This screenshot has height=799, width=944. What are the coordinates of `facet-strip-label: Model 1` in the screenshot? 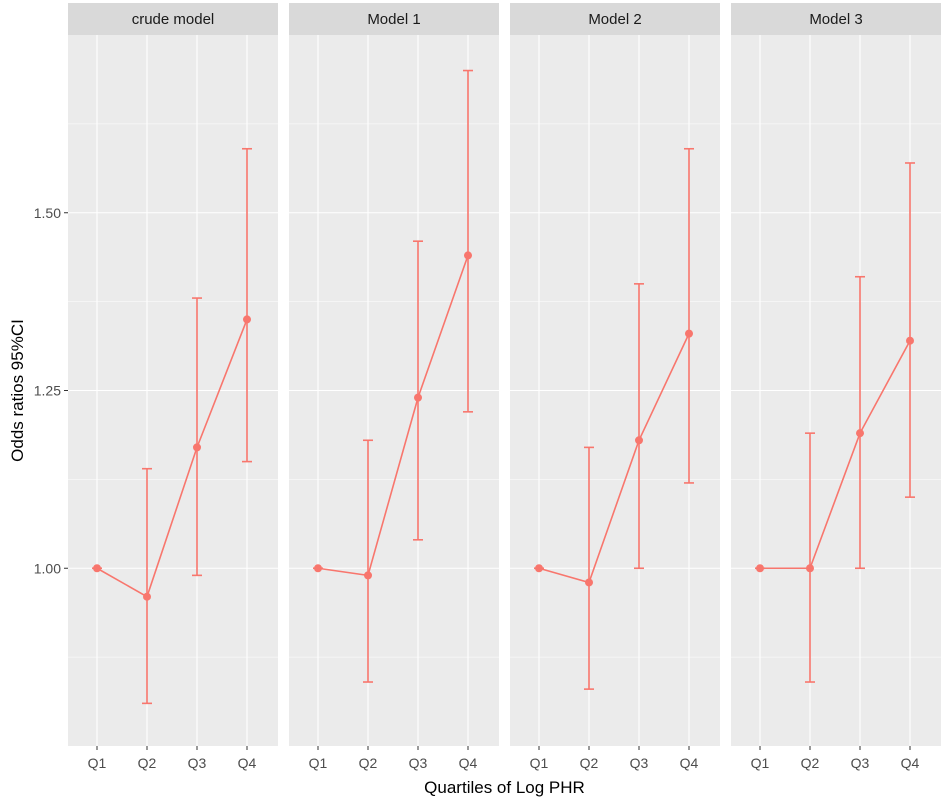 It's located at (393, 19).